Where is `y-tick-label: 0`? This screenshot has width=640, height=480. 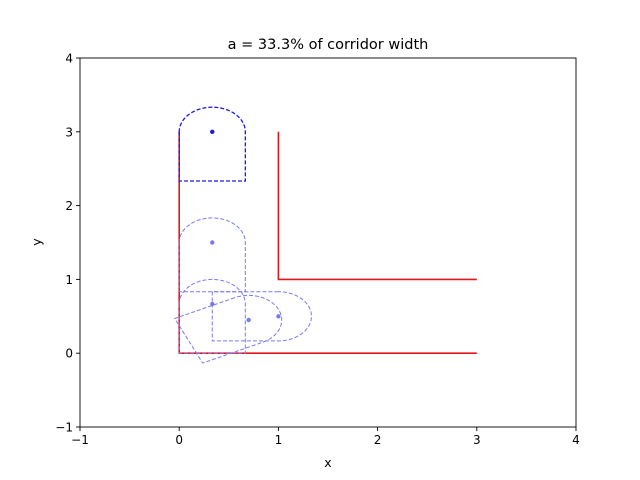
y-tick-label: 0 is located at coordinates (69, 354).